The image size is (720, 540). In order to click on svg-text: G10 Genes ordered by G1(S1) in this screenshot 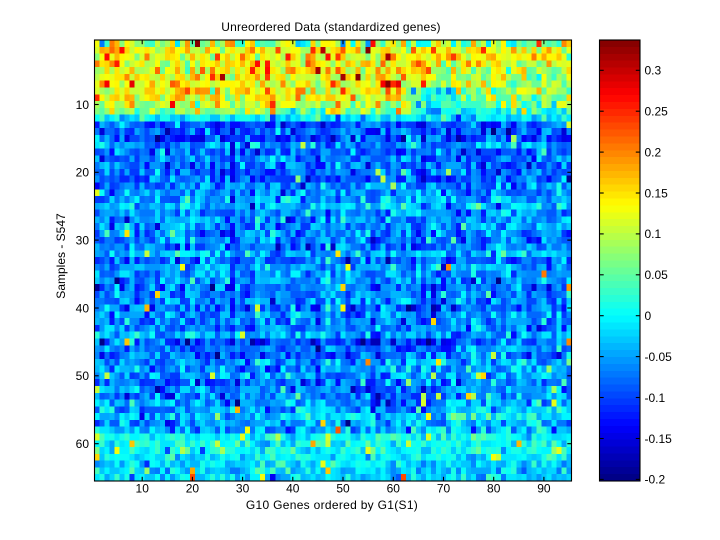, I will do `click(332, 505)`.